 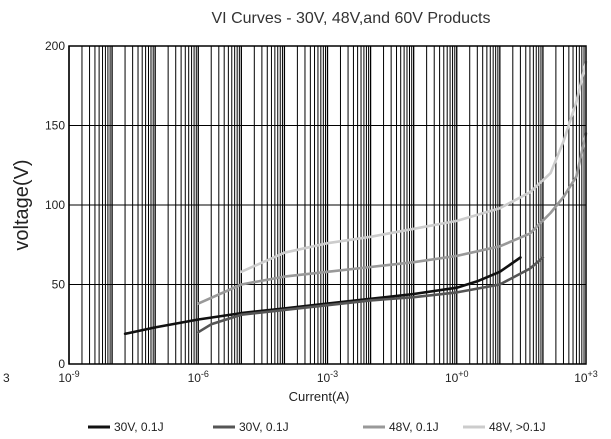 I want to click on y-tick-label: 0, so click(x=61, y=364).